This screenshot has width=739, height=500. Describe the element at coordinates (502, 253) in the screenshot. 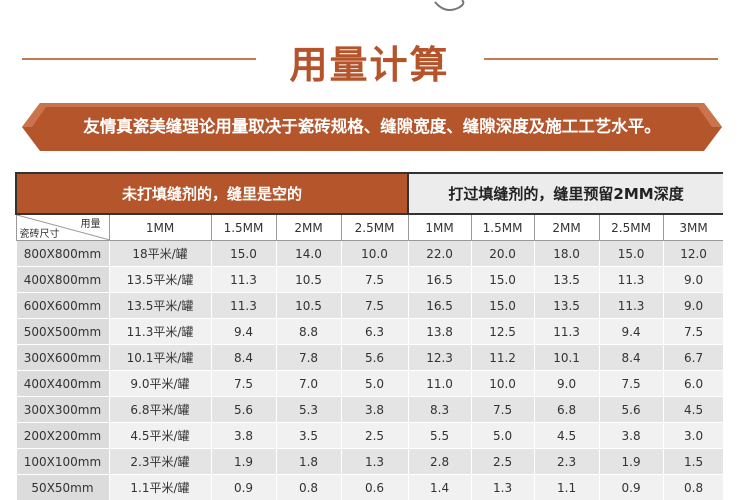

I see `value-cell: 20.0` at that location.